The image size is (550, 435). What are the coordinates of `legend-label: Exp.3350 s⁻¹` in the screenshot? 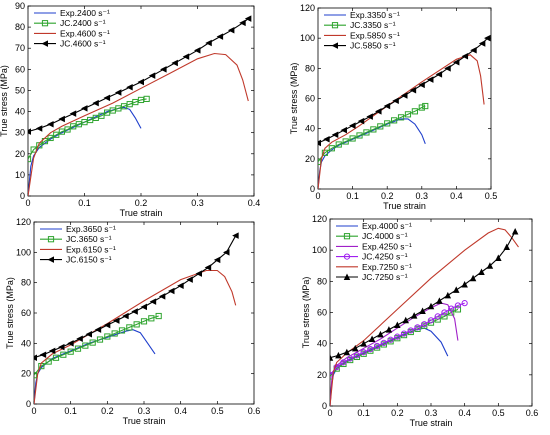 It's located at (375, 15).